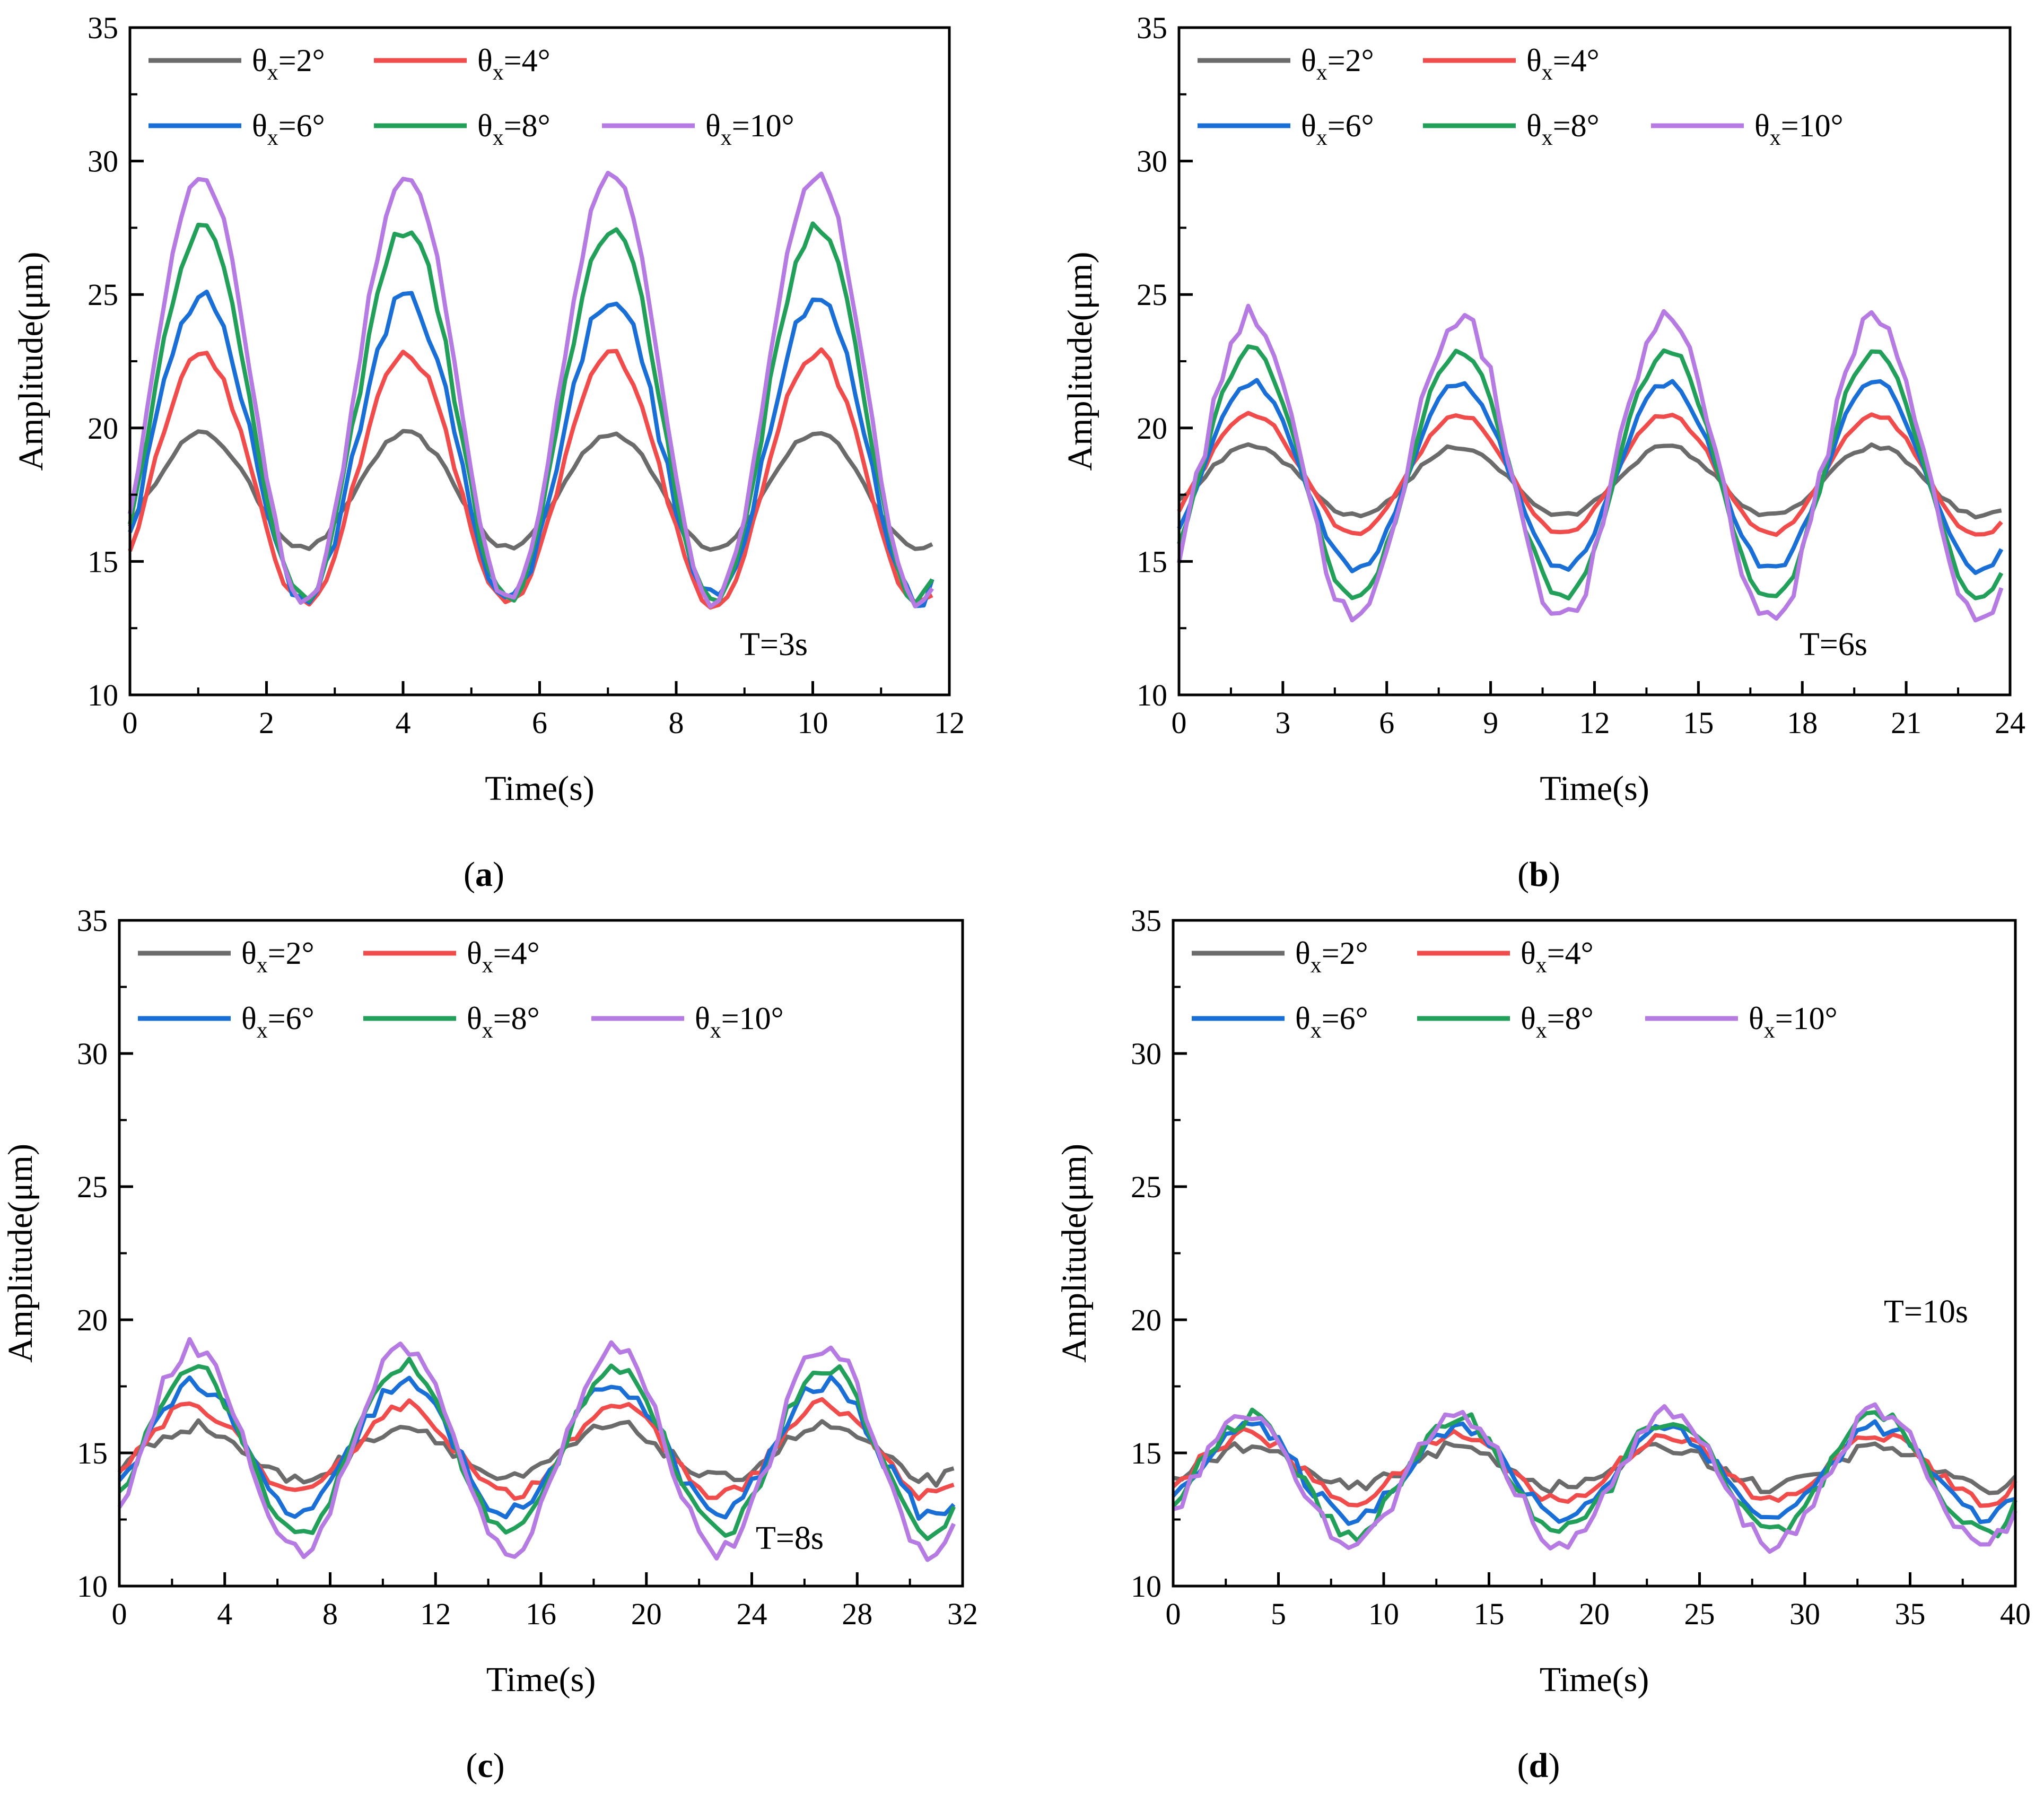  I want to click on x-tick-label: 3, so click(1282, 723).